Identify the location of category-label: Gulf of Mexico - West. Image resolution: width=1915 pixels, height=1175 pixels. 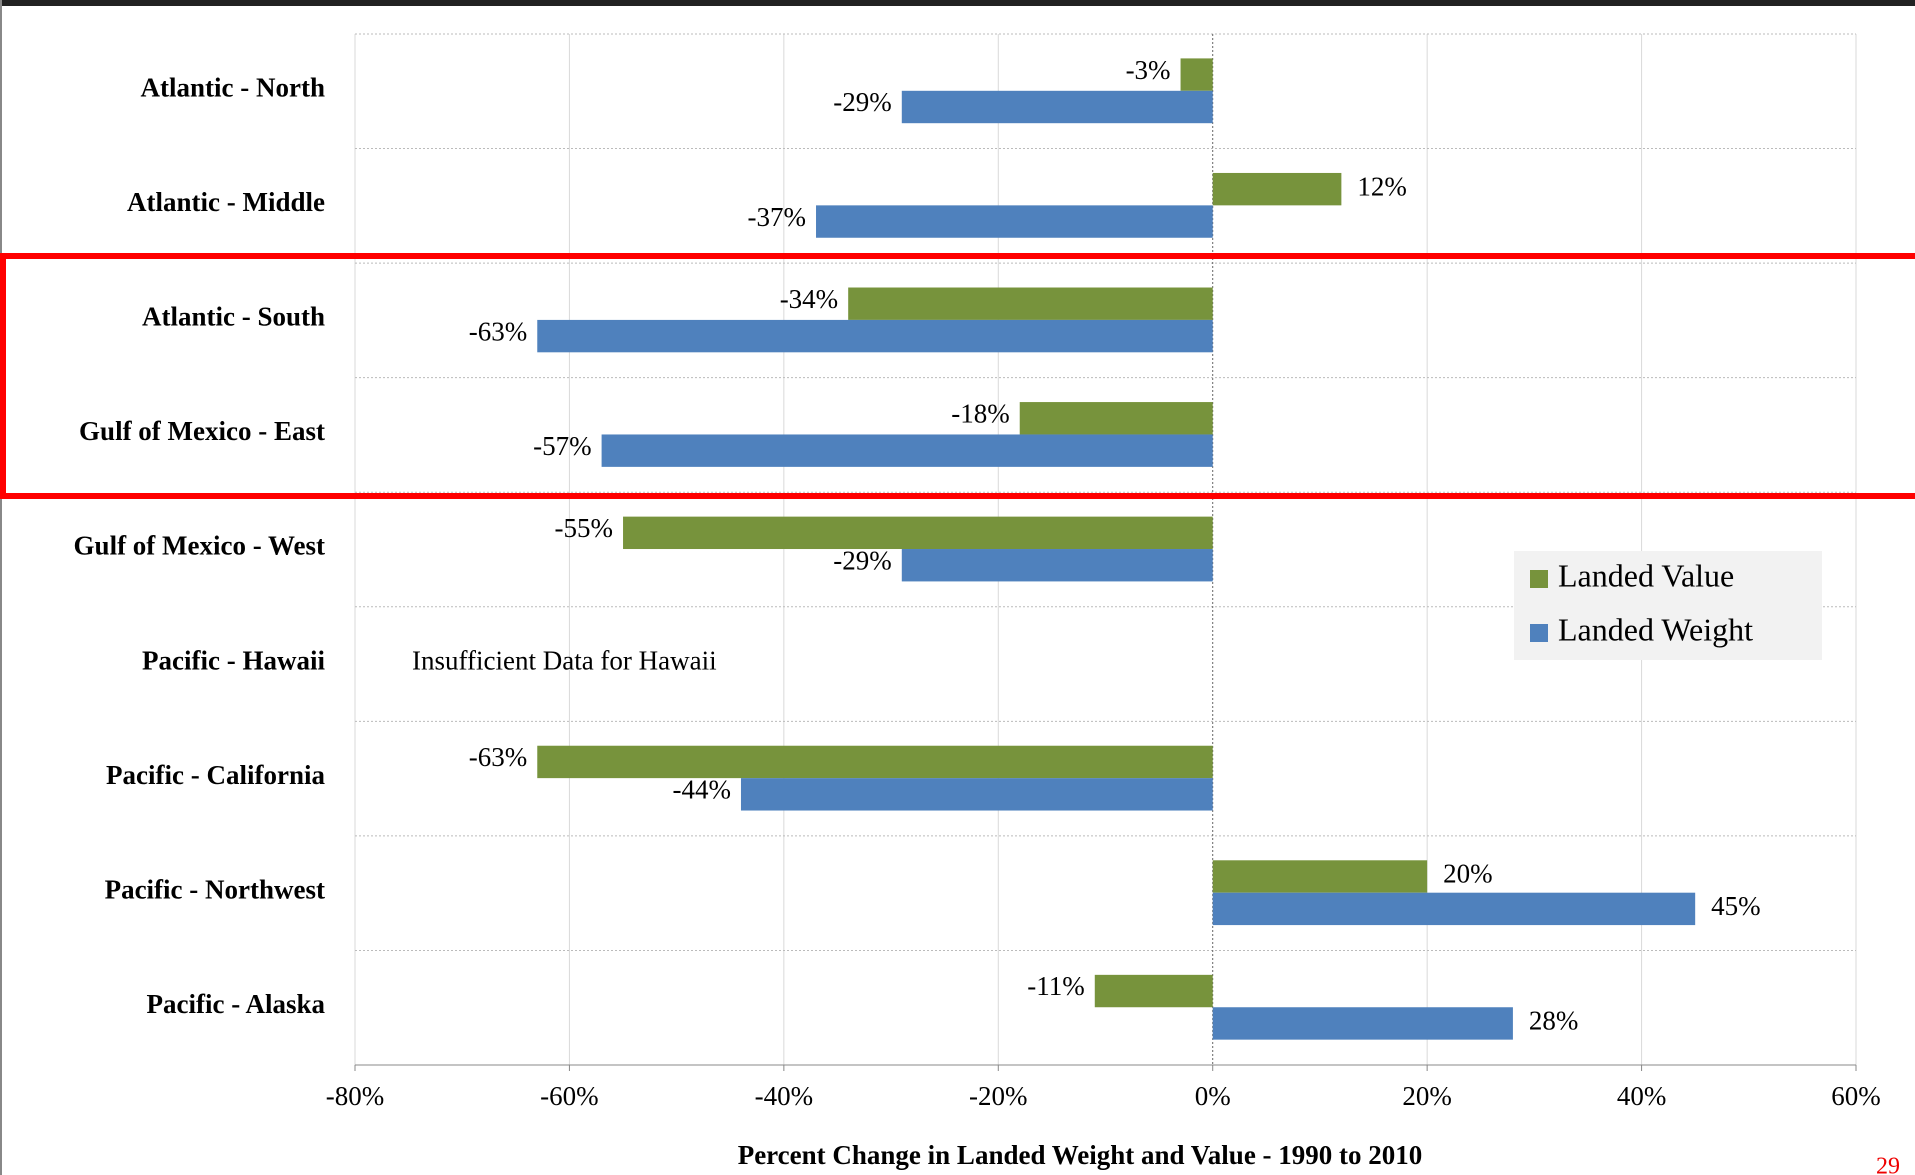
(199, 546).